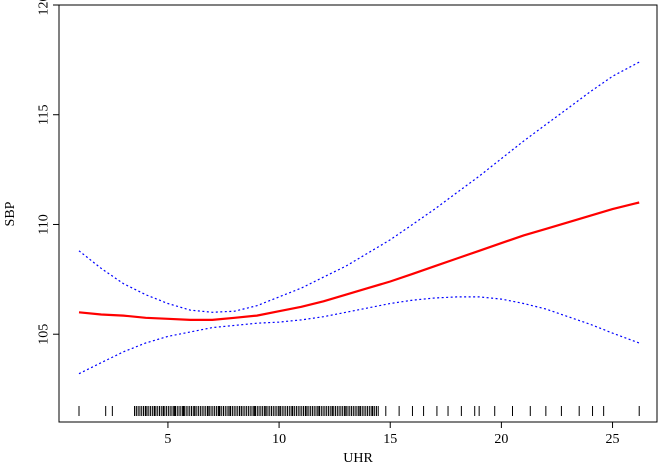 The width and height of the screenshot is (663, 468). What do you see at coordinates (279, 439) in the screenshot?
I see `x-tick-label-10: 10` at bounding box center [279, 439].